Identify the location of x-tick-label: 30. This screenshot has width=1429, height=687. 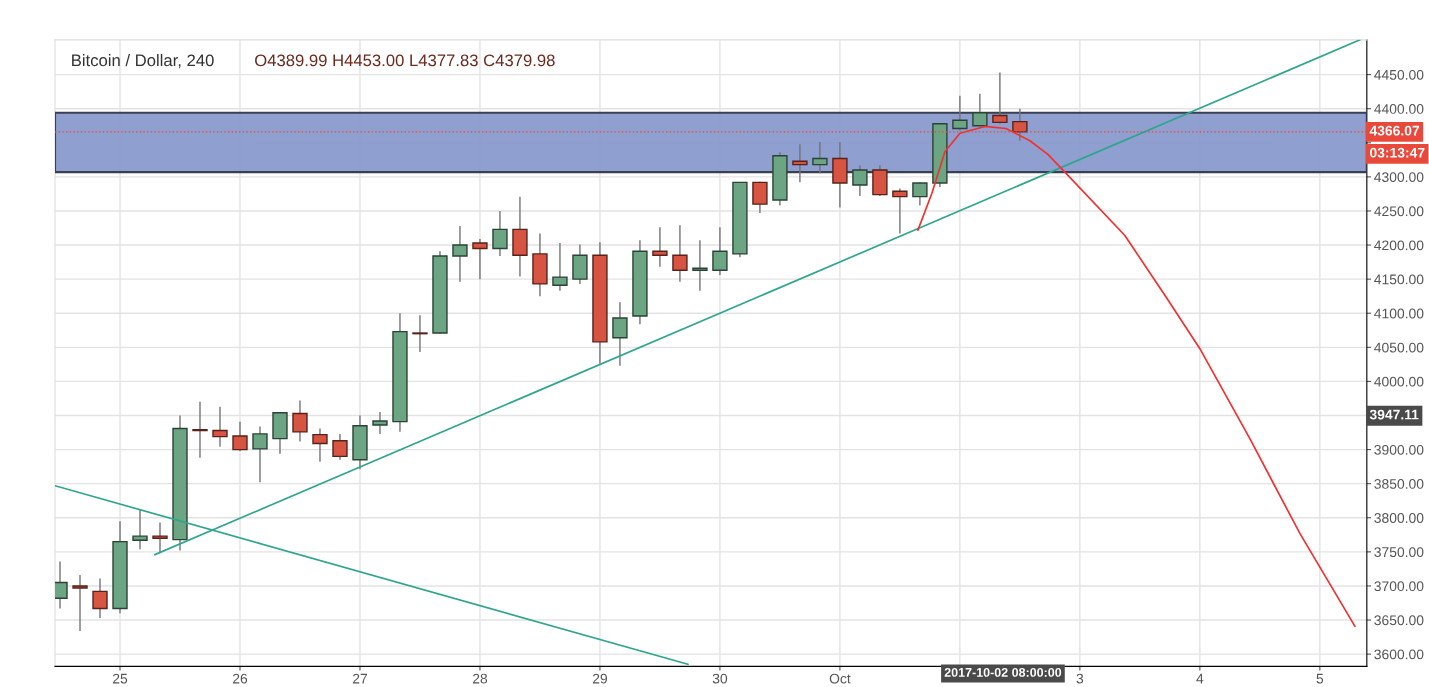
(720, 678).